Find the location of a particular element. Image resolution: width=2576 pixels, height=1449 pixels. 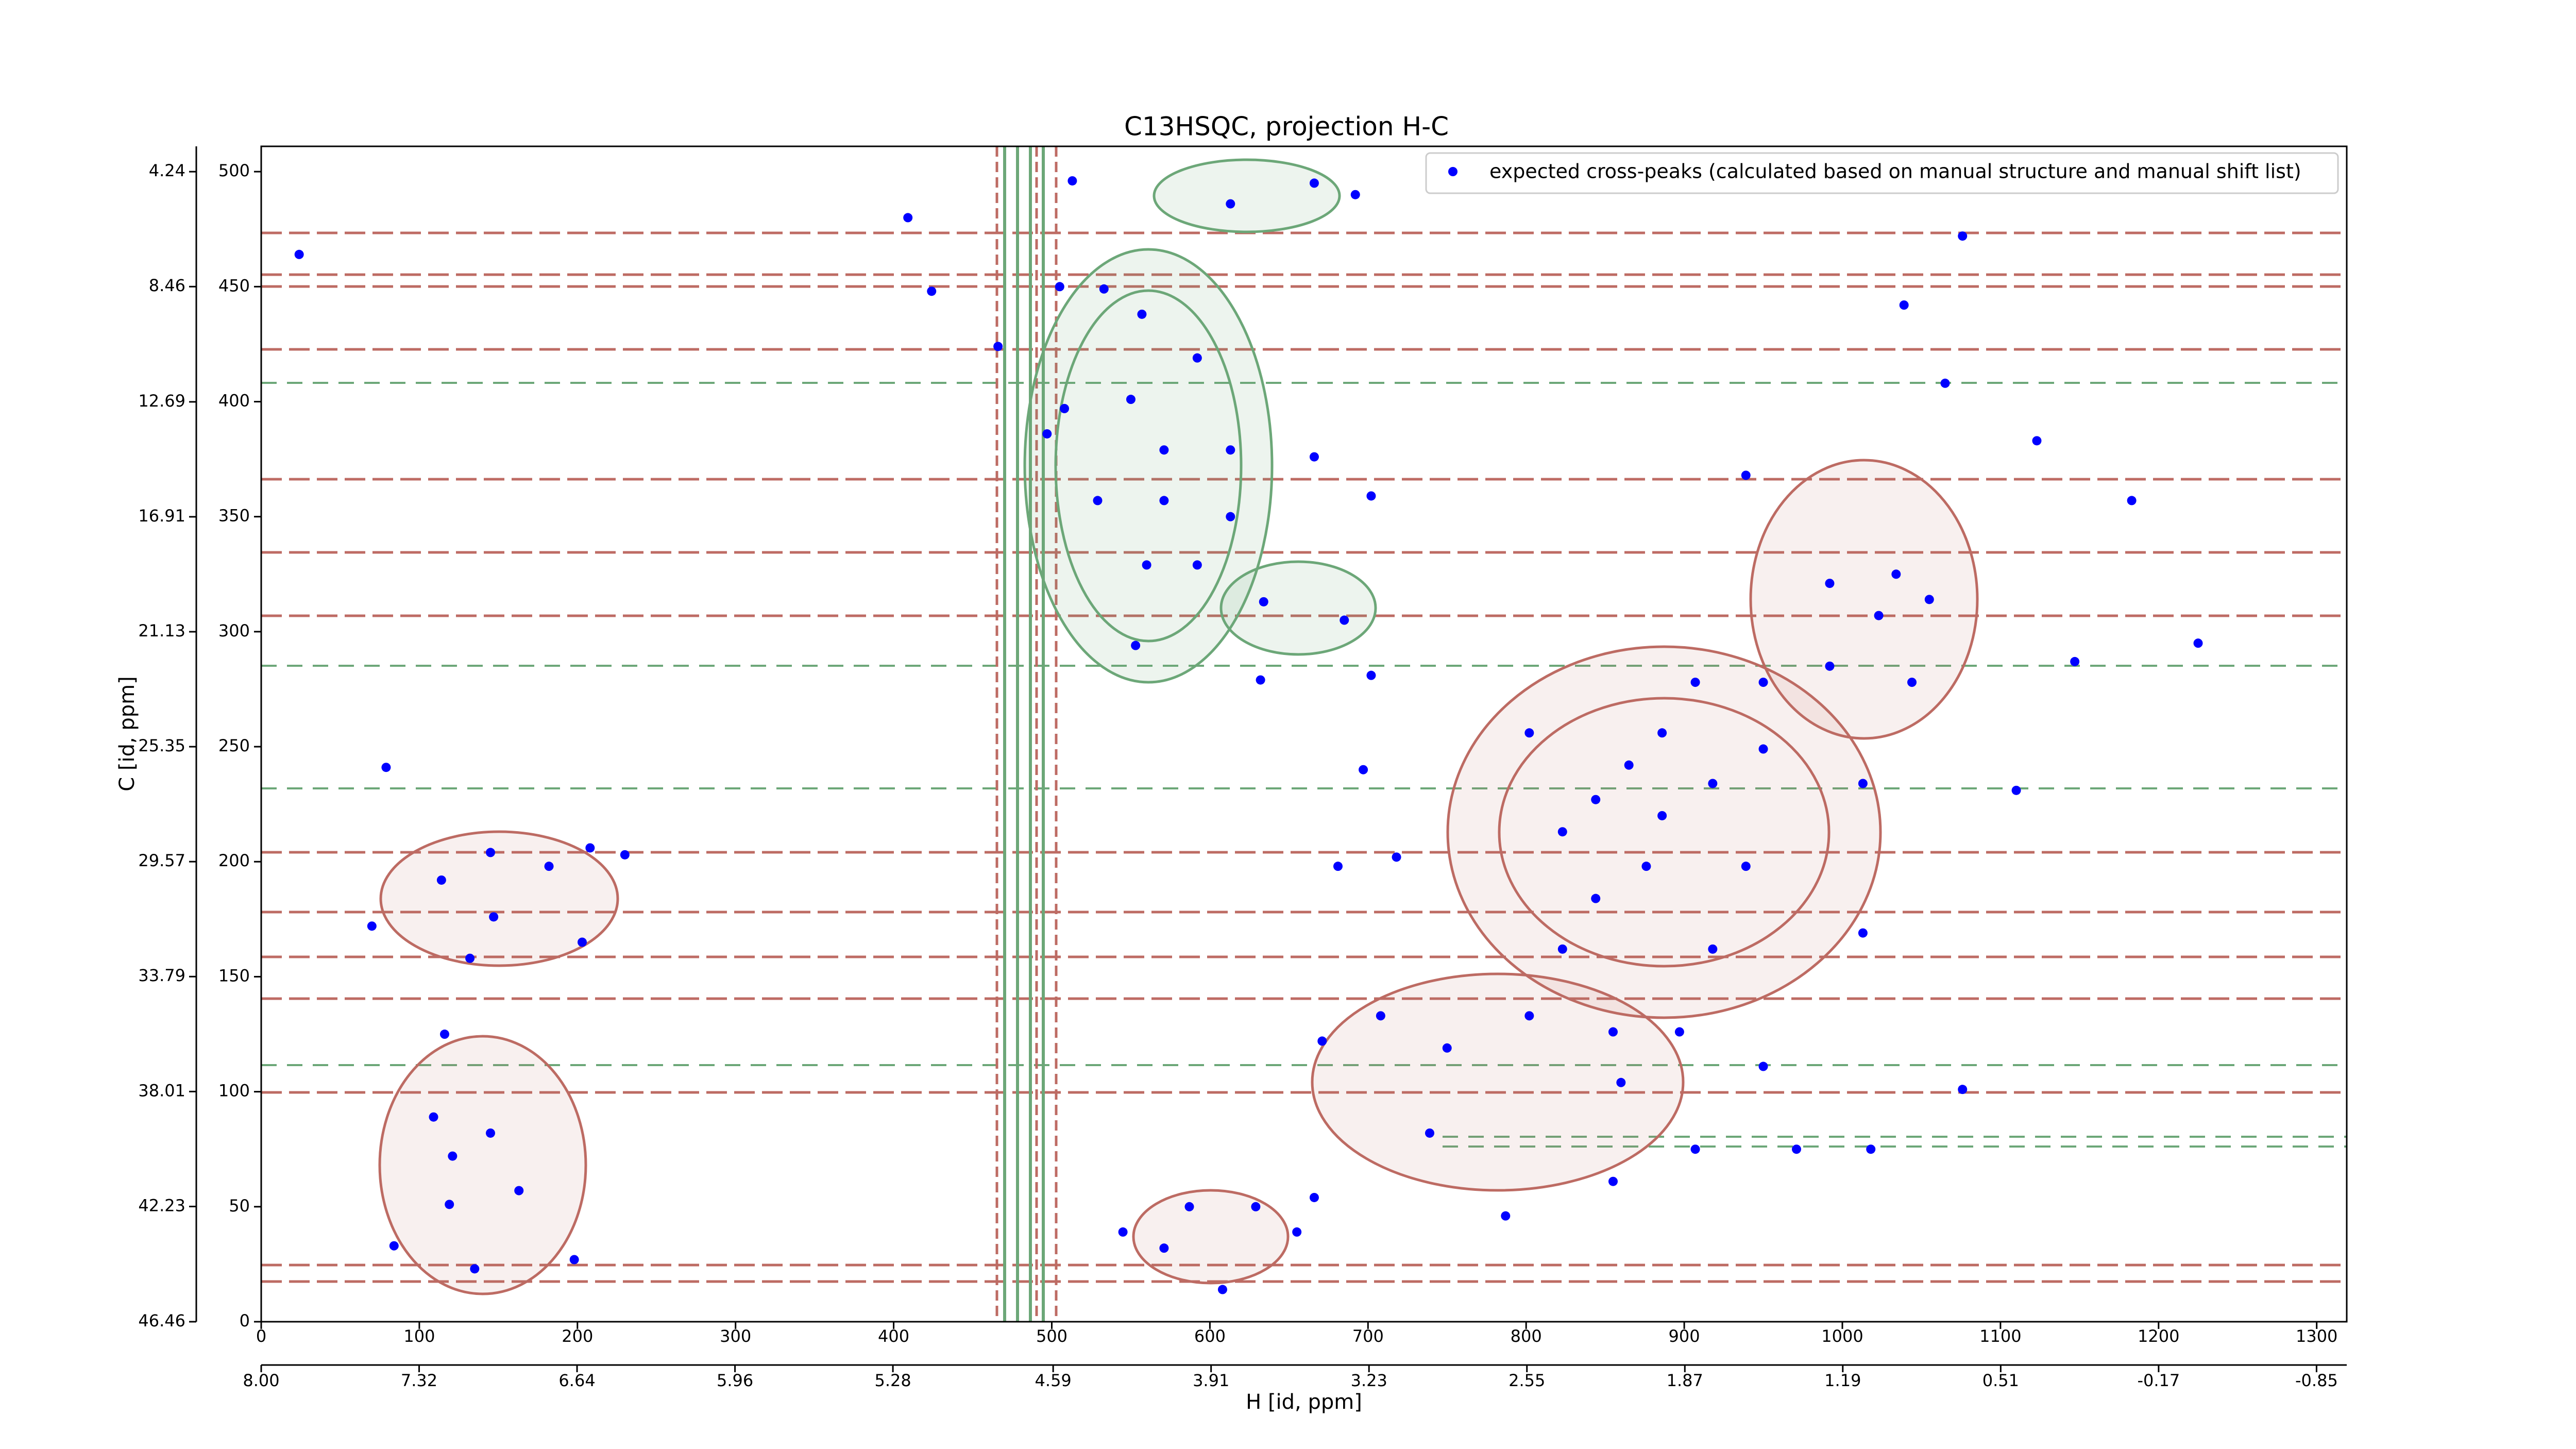

y2-tick-label: 29.57 is located at coordinates (161, 860).